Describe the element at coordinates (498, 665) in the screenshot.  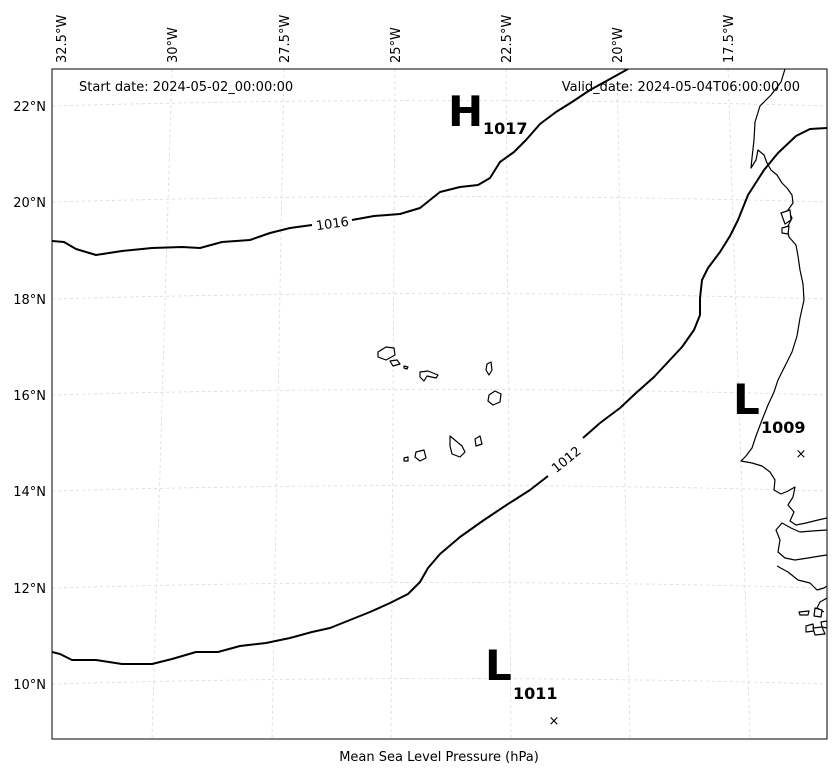
I see `low-pressure-letter-south: L` at that location.